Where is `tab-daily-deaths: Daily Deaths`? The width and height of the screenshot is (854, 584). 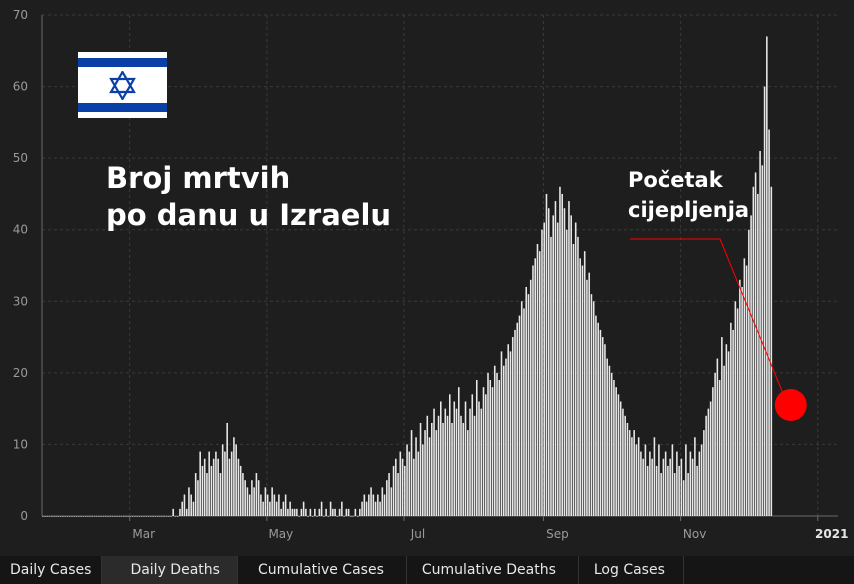 tab-daily-deaths: Daily Deaths is located at coordinates (170, 570).